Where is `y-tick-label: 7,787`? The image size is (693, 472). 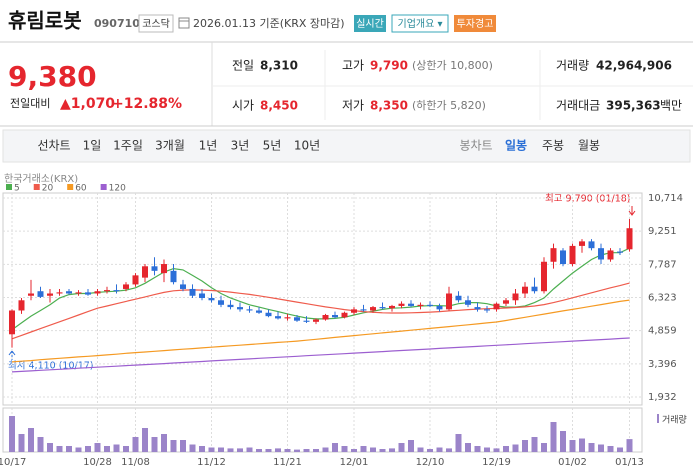 y-tick-label: 7,787 is located at coordinates (662, 264).